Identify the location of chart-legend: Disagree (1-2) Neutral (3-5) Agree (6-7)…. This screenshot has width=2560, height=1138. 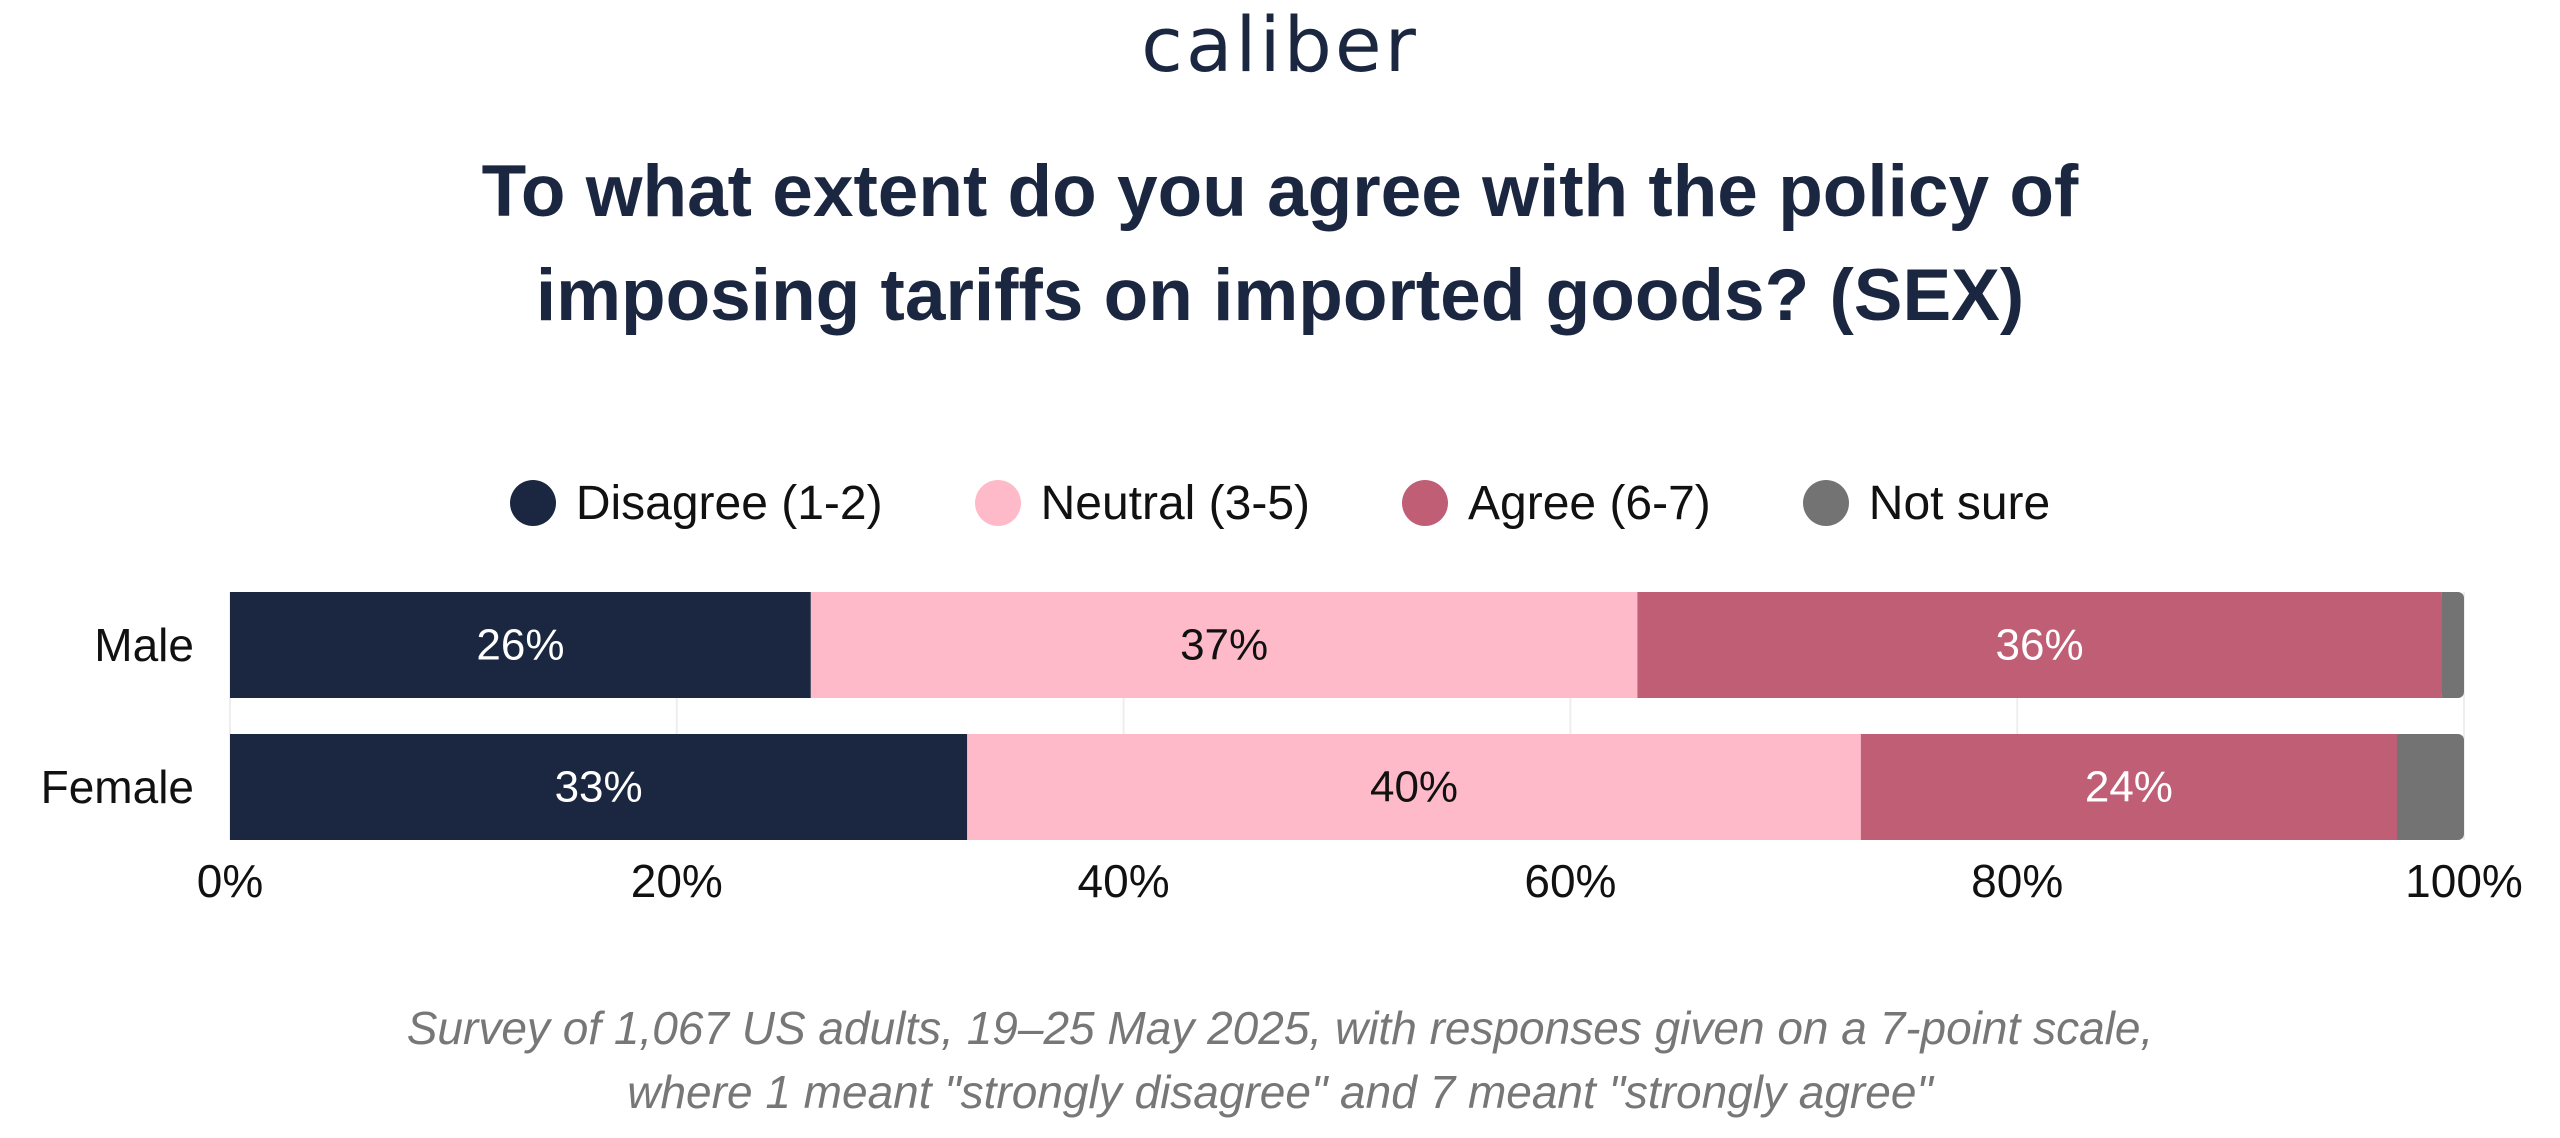
(1280, 503).